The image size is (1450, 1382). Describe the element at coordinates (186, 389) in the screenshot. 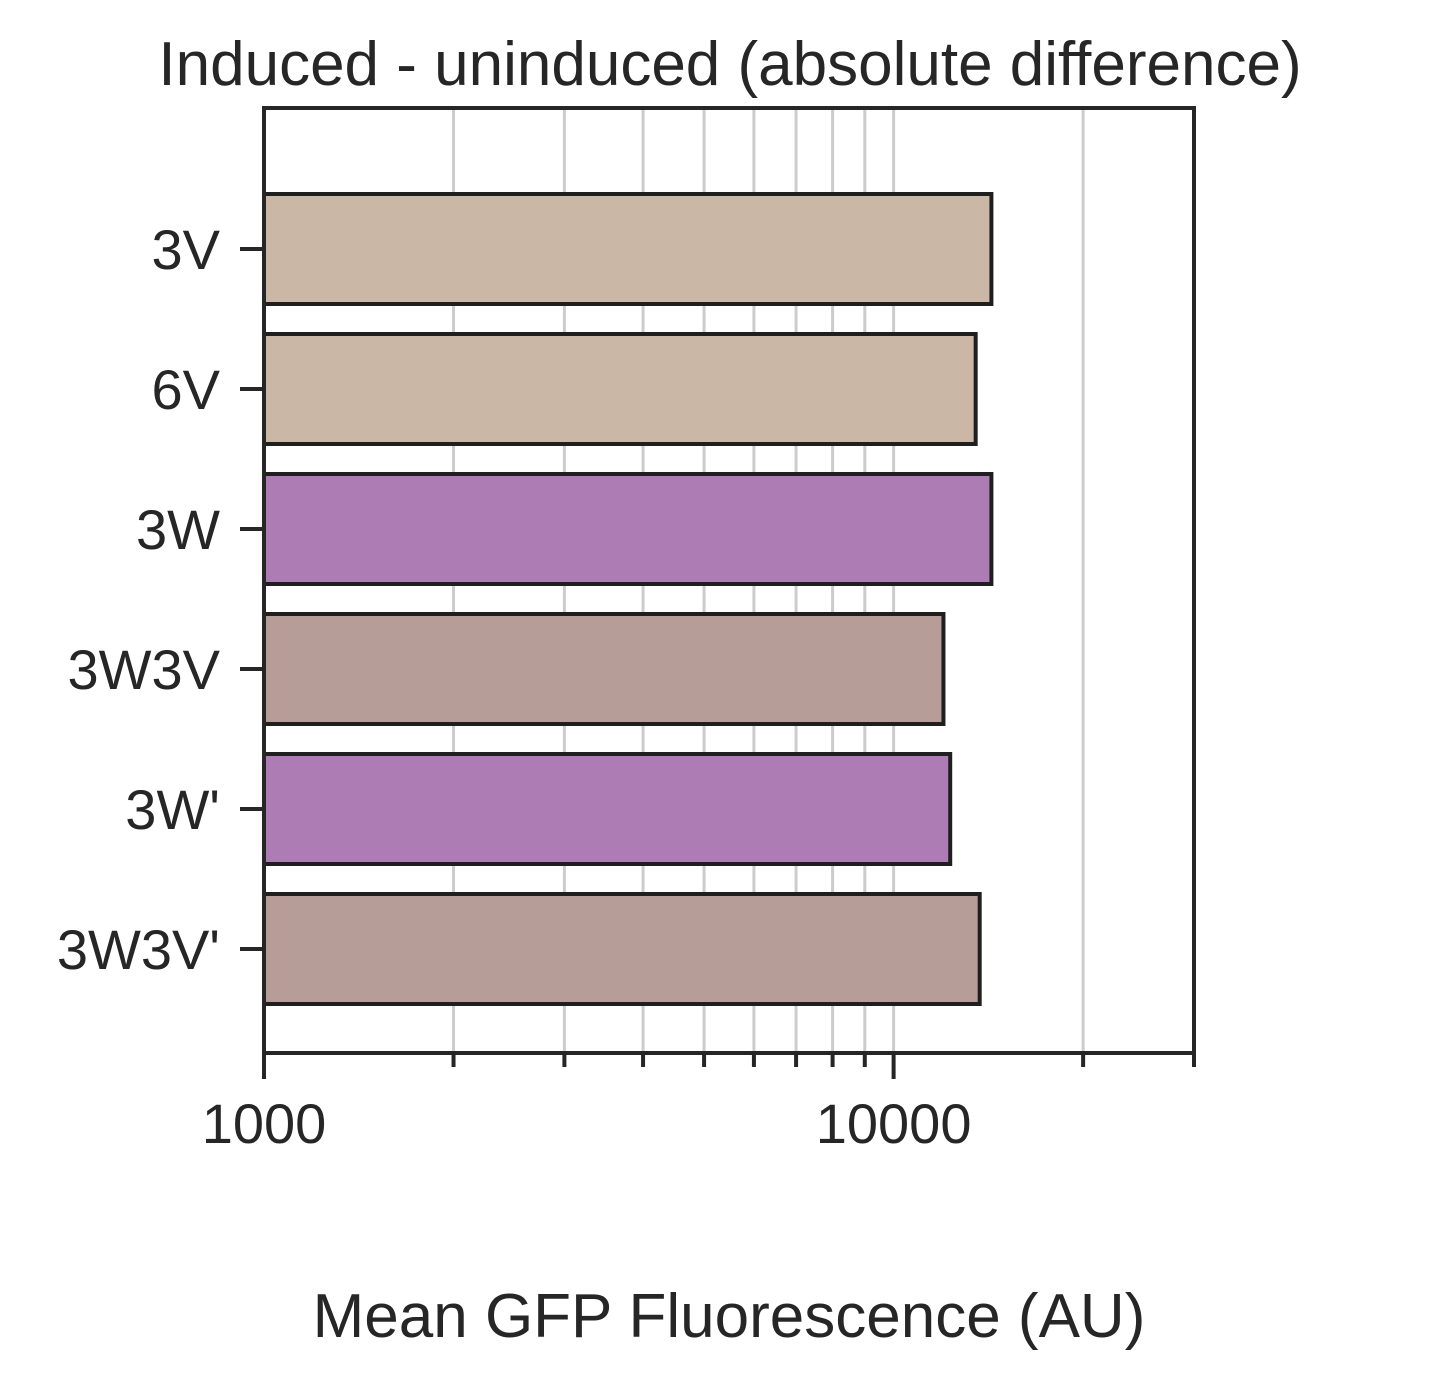

I see `y-tick-label: 6V` at that location.